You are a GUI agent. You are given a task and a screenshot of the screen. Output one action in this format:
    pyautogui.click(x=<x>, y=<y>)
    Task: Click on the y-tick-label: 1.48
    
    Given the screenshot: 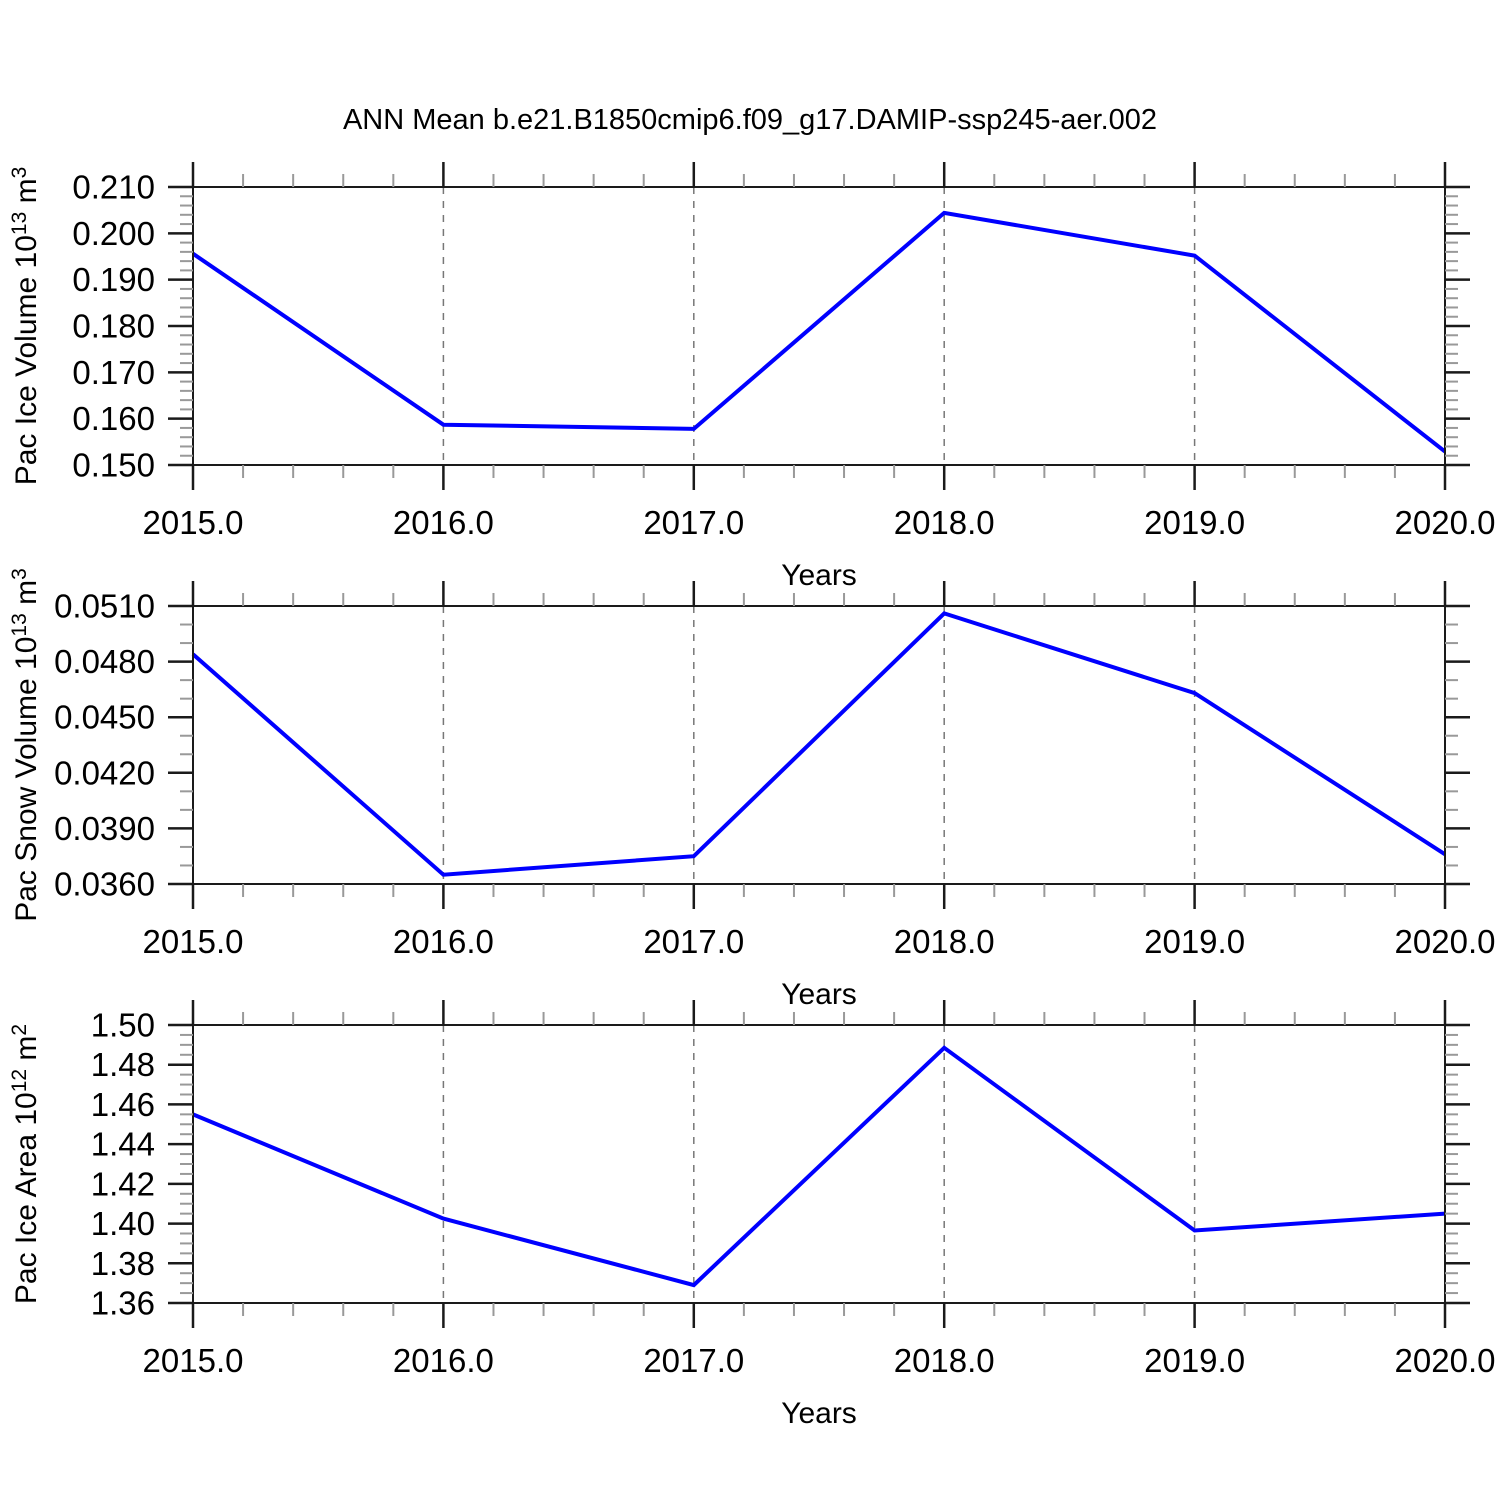 What is the action you would take?
    pyautogui.click(x=123, y=1064)
    